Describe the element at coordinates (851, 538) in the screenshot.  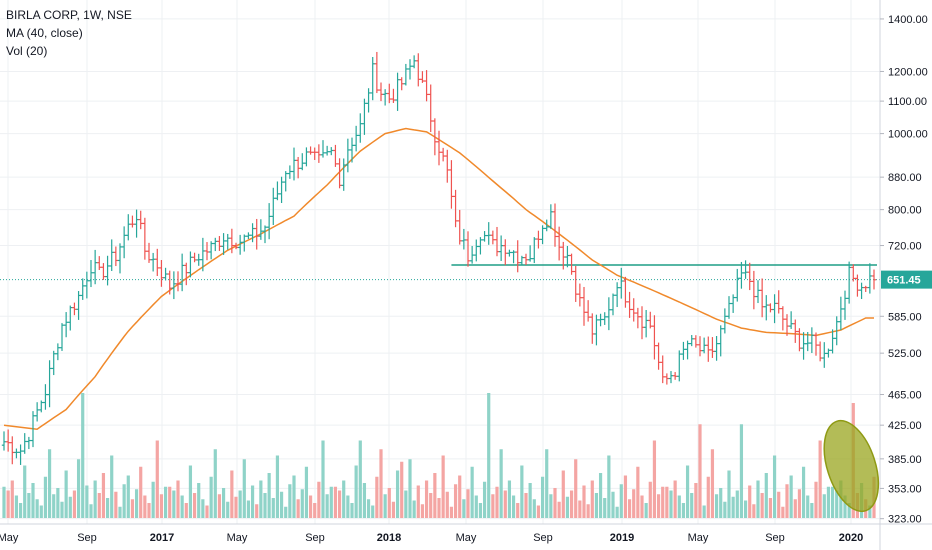
I see `time-tick-label: 2020` at that location.